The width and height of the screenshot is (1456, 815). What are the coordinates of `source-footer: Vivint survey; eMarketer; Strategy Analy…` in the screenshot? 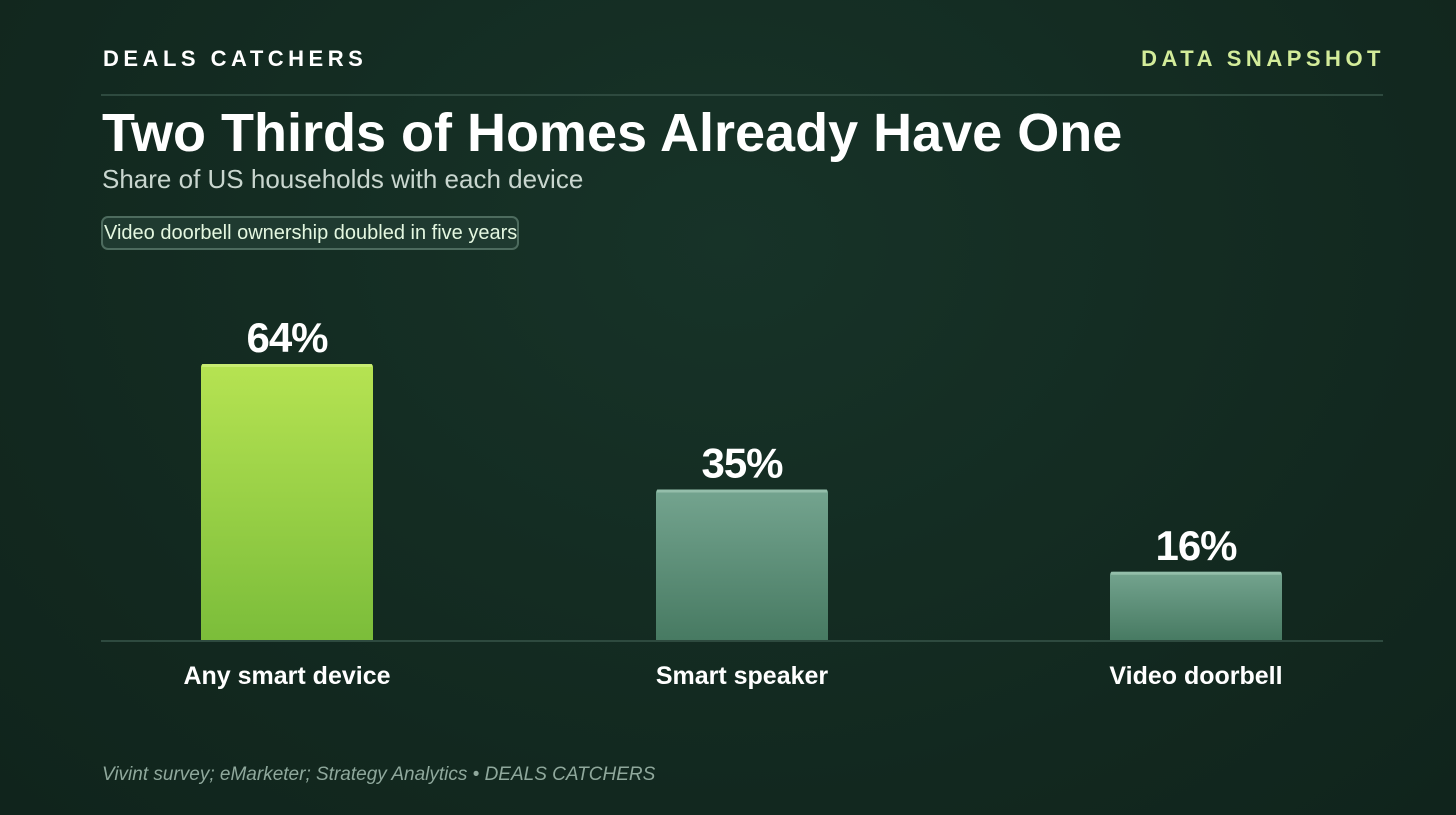 It's located at (379, 774).